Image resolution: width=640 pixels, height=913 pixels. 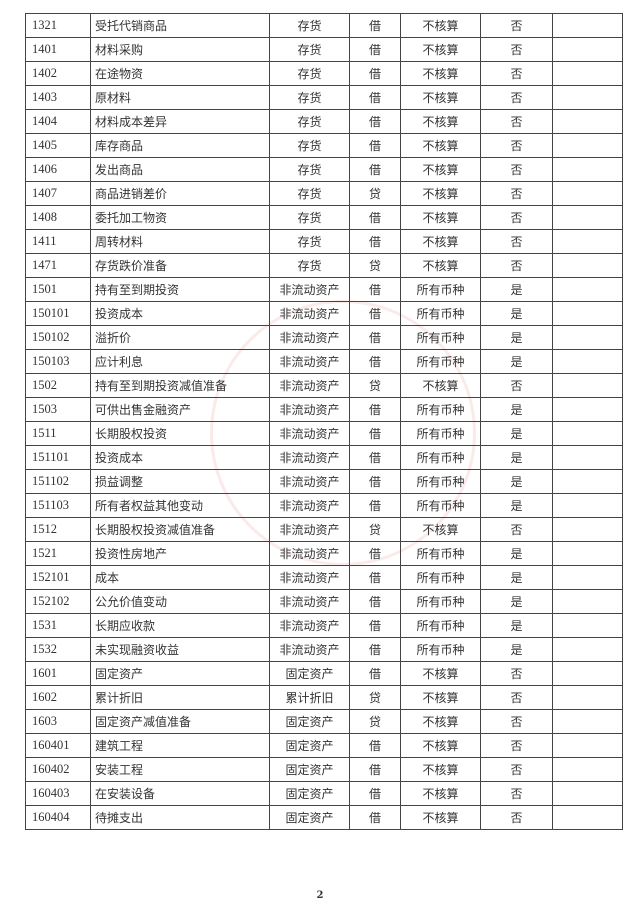 What do you see at coordinates (180, 769) in the screenshot?
I see `account-name: 安装工程` at bounding box center [180, 769].